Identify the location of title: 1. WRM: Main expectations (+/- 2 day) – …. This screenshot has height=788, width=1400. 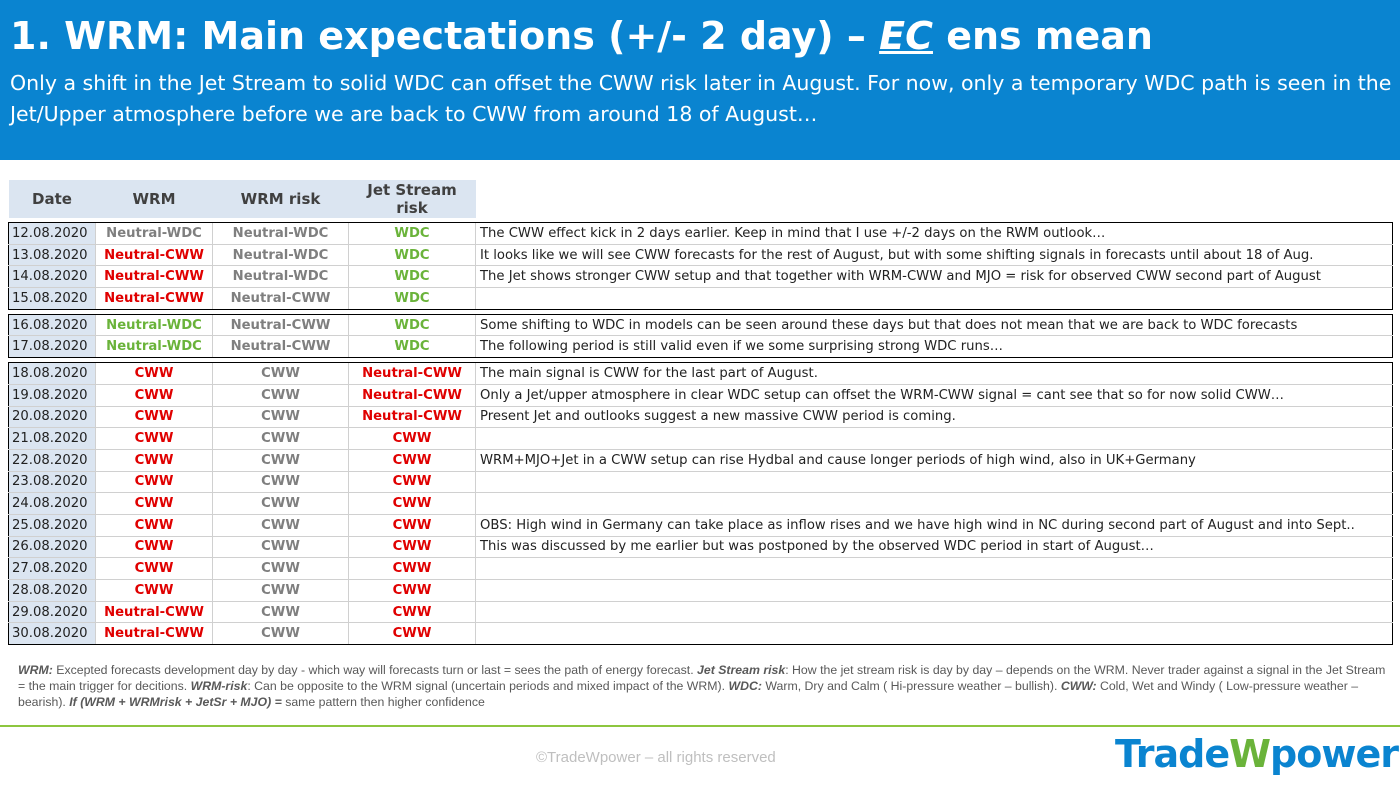
(581, 36).